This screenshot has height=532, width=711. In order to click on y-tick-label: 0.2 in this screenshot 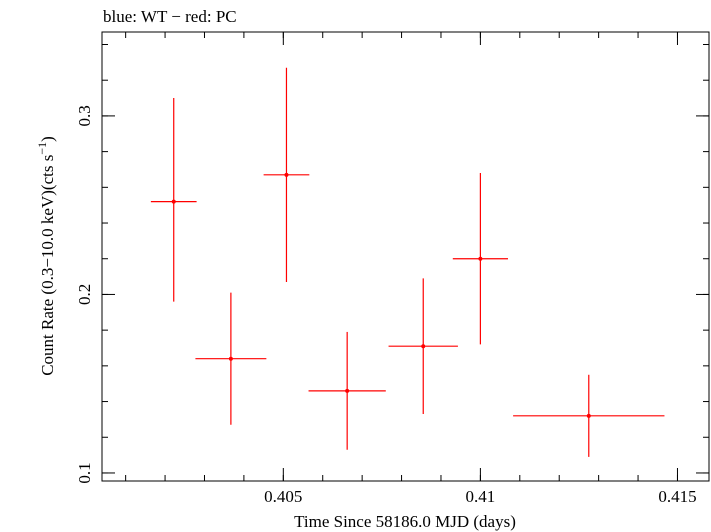, I will do `click(84, 294)`.